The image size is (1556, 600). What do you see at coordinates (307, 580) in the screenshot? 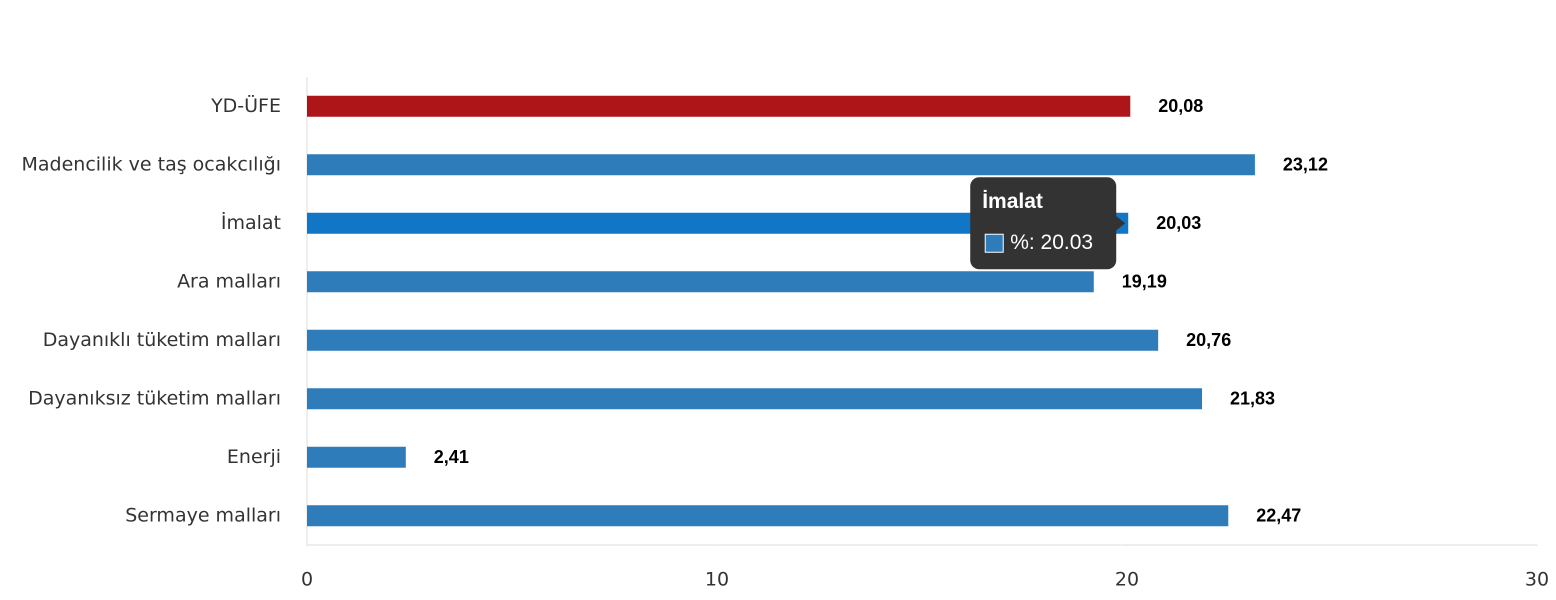
I see `x-tick-label: 0` at bounding box center [307, 580].